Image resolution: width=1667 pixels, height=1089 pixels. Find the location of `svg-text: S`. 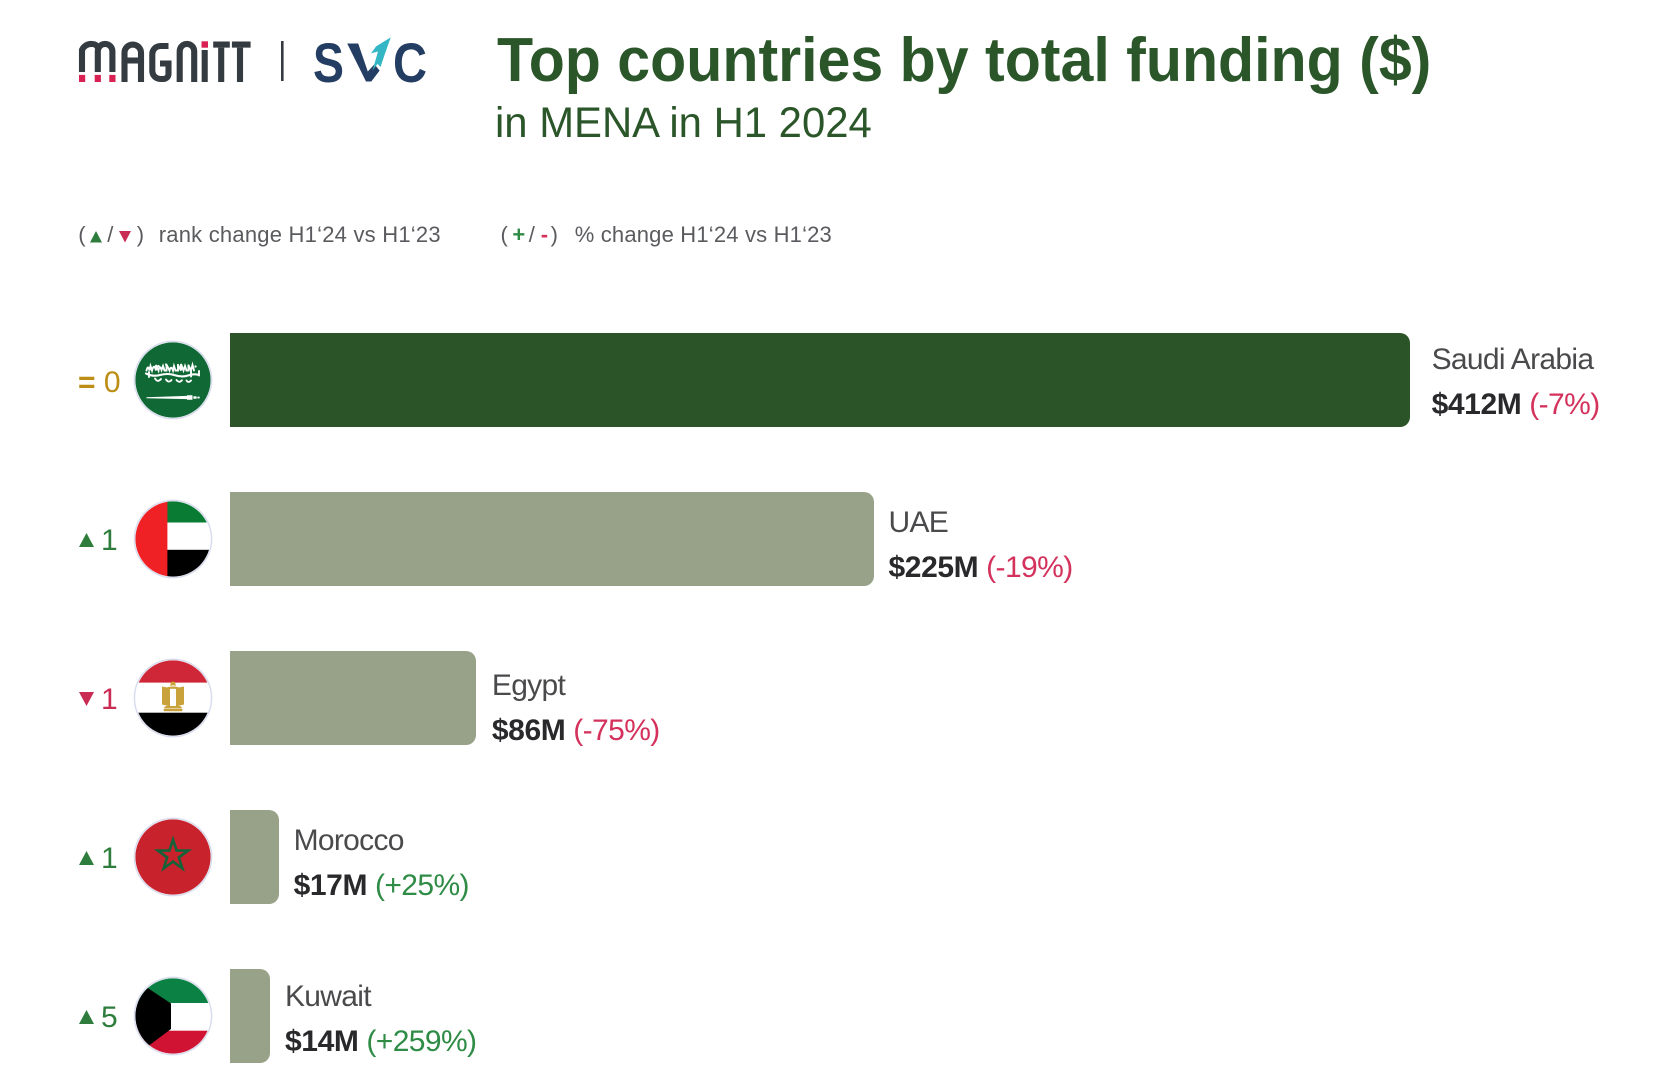

svg-text: S is located at coordinates (328, 62).